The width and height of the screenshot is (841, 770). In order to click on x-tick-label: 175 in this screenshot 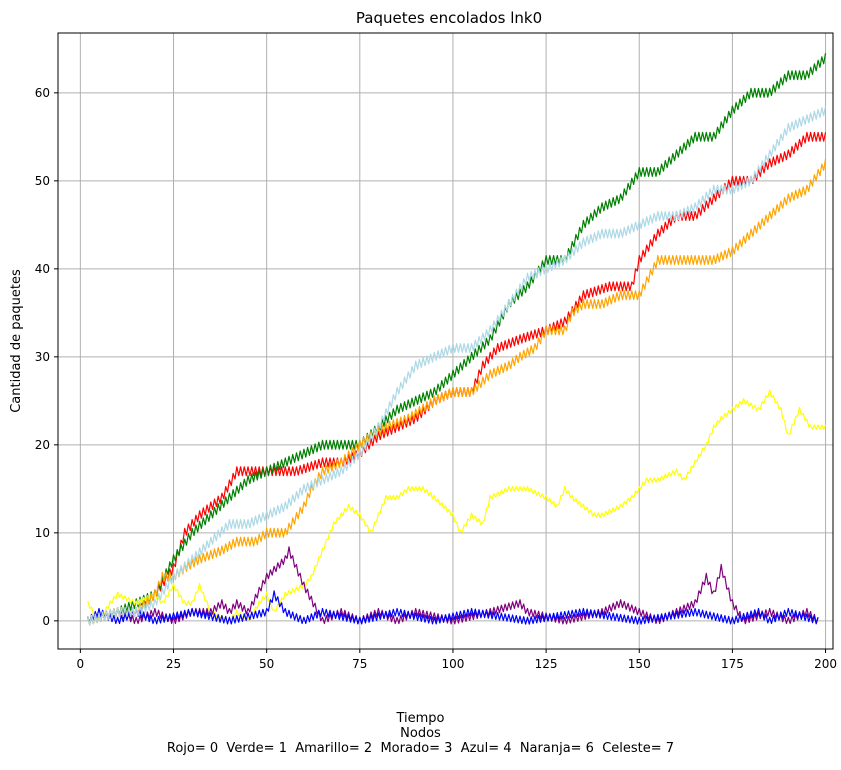, I will do `click(732, 664)`.